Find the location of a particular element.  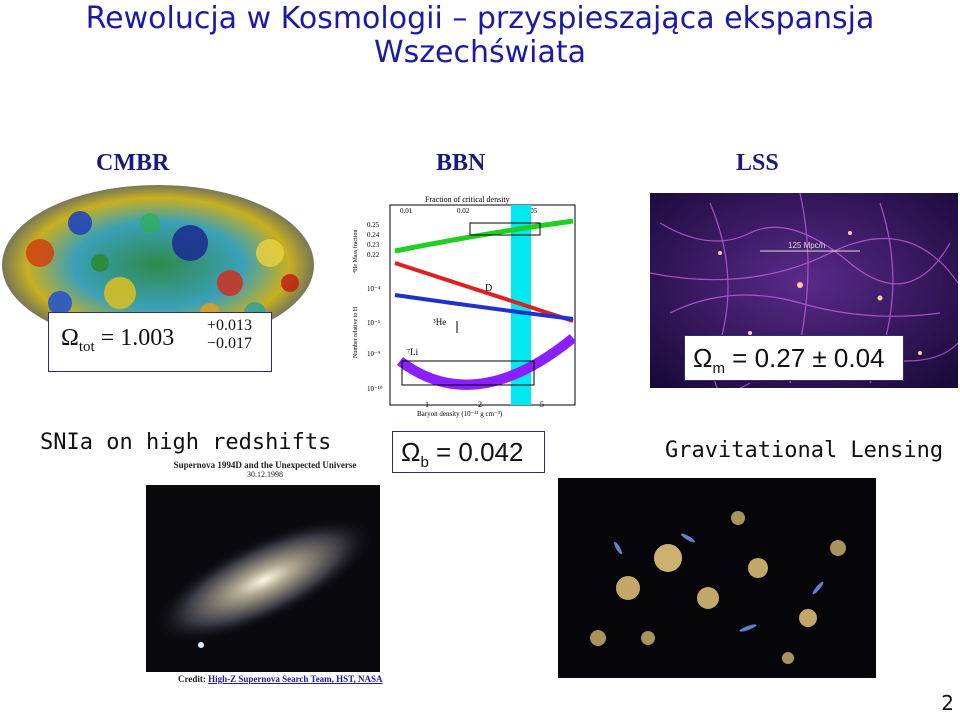

omega-m-box: Ωm = 0.27 ± 0.04 is located at coordinates (794, 358).